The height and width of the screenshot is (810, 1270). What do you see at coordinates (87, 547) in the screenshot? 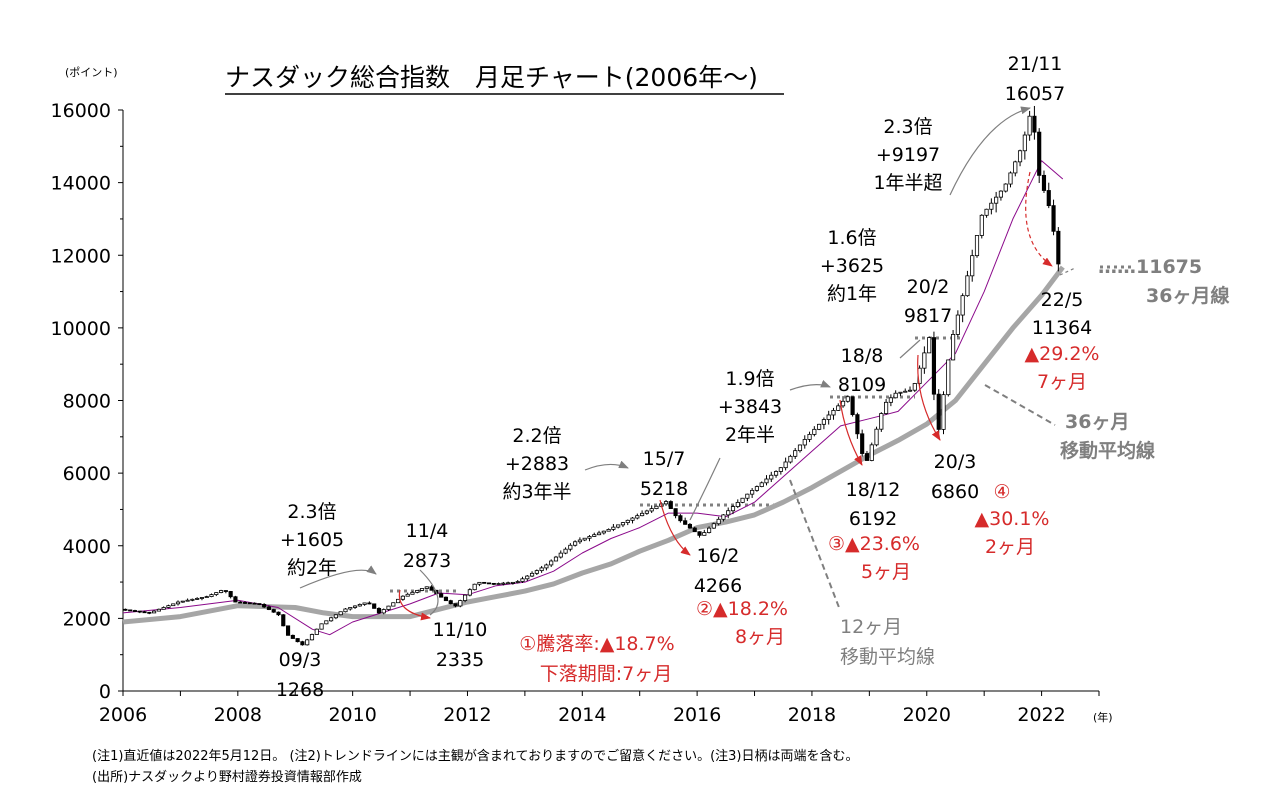
I see `y-tick-label: 4000` at bounding box center [87, 547].